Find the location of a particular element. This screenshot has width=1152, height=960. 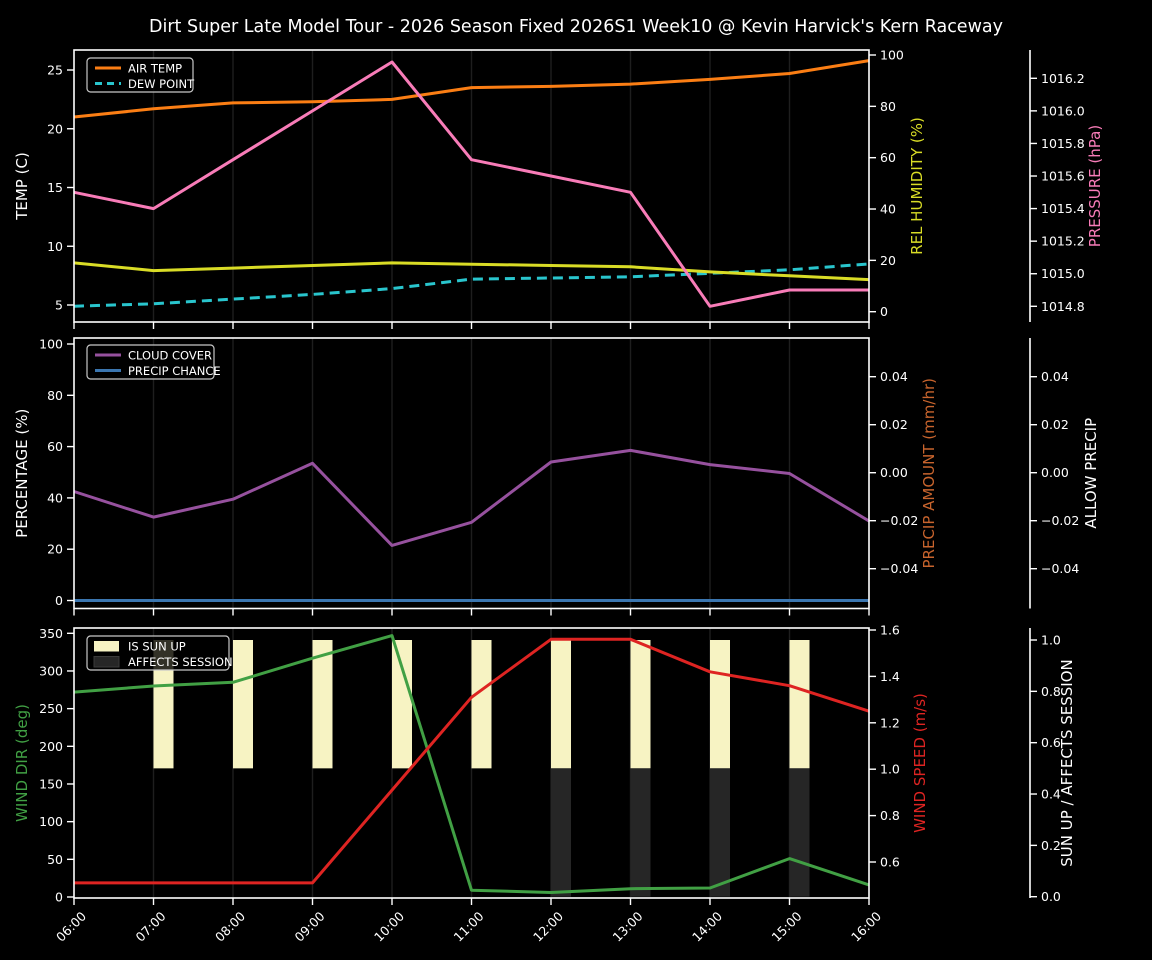

x-tick-label: 13:00 is located at coordinates (628, 926).